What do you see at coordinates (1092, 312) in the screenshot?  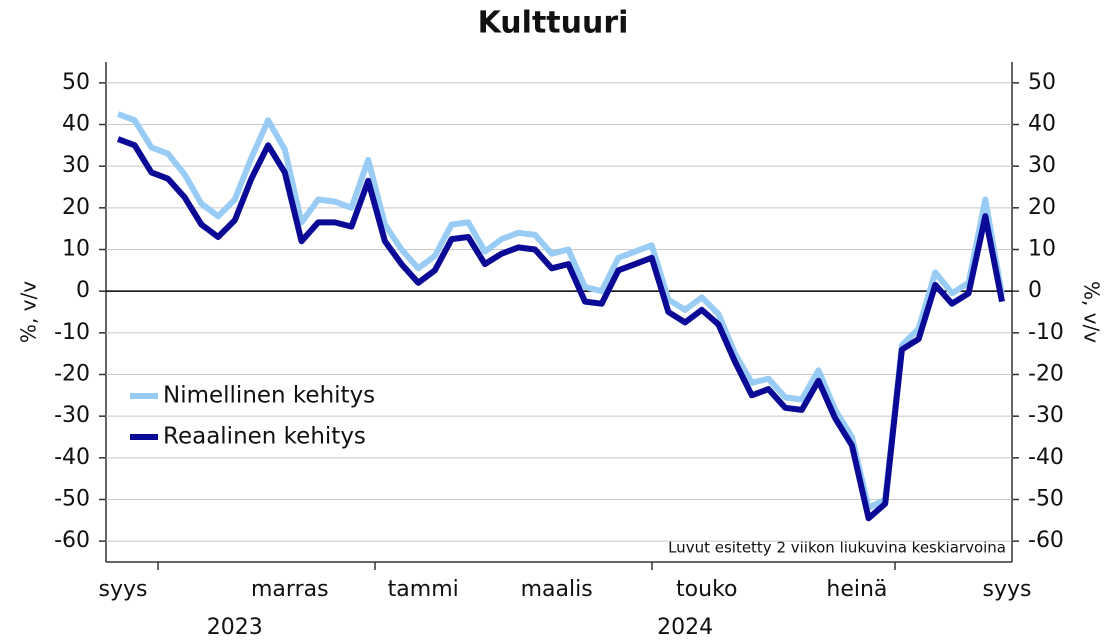 I see `y2-axis-label: %, v/v` at bounding box center [1092, 312].